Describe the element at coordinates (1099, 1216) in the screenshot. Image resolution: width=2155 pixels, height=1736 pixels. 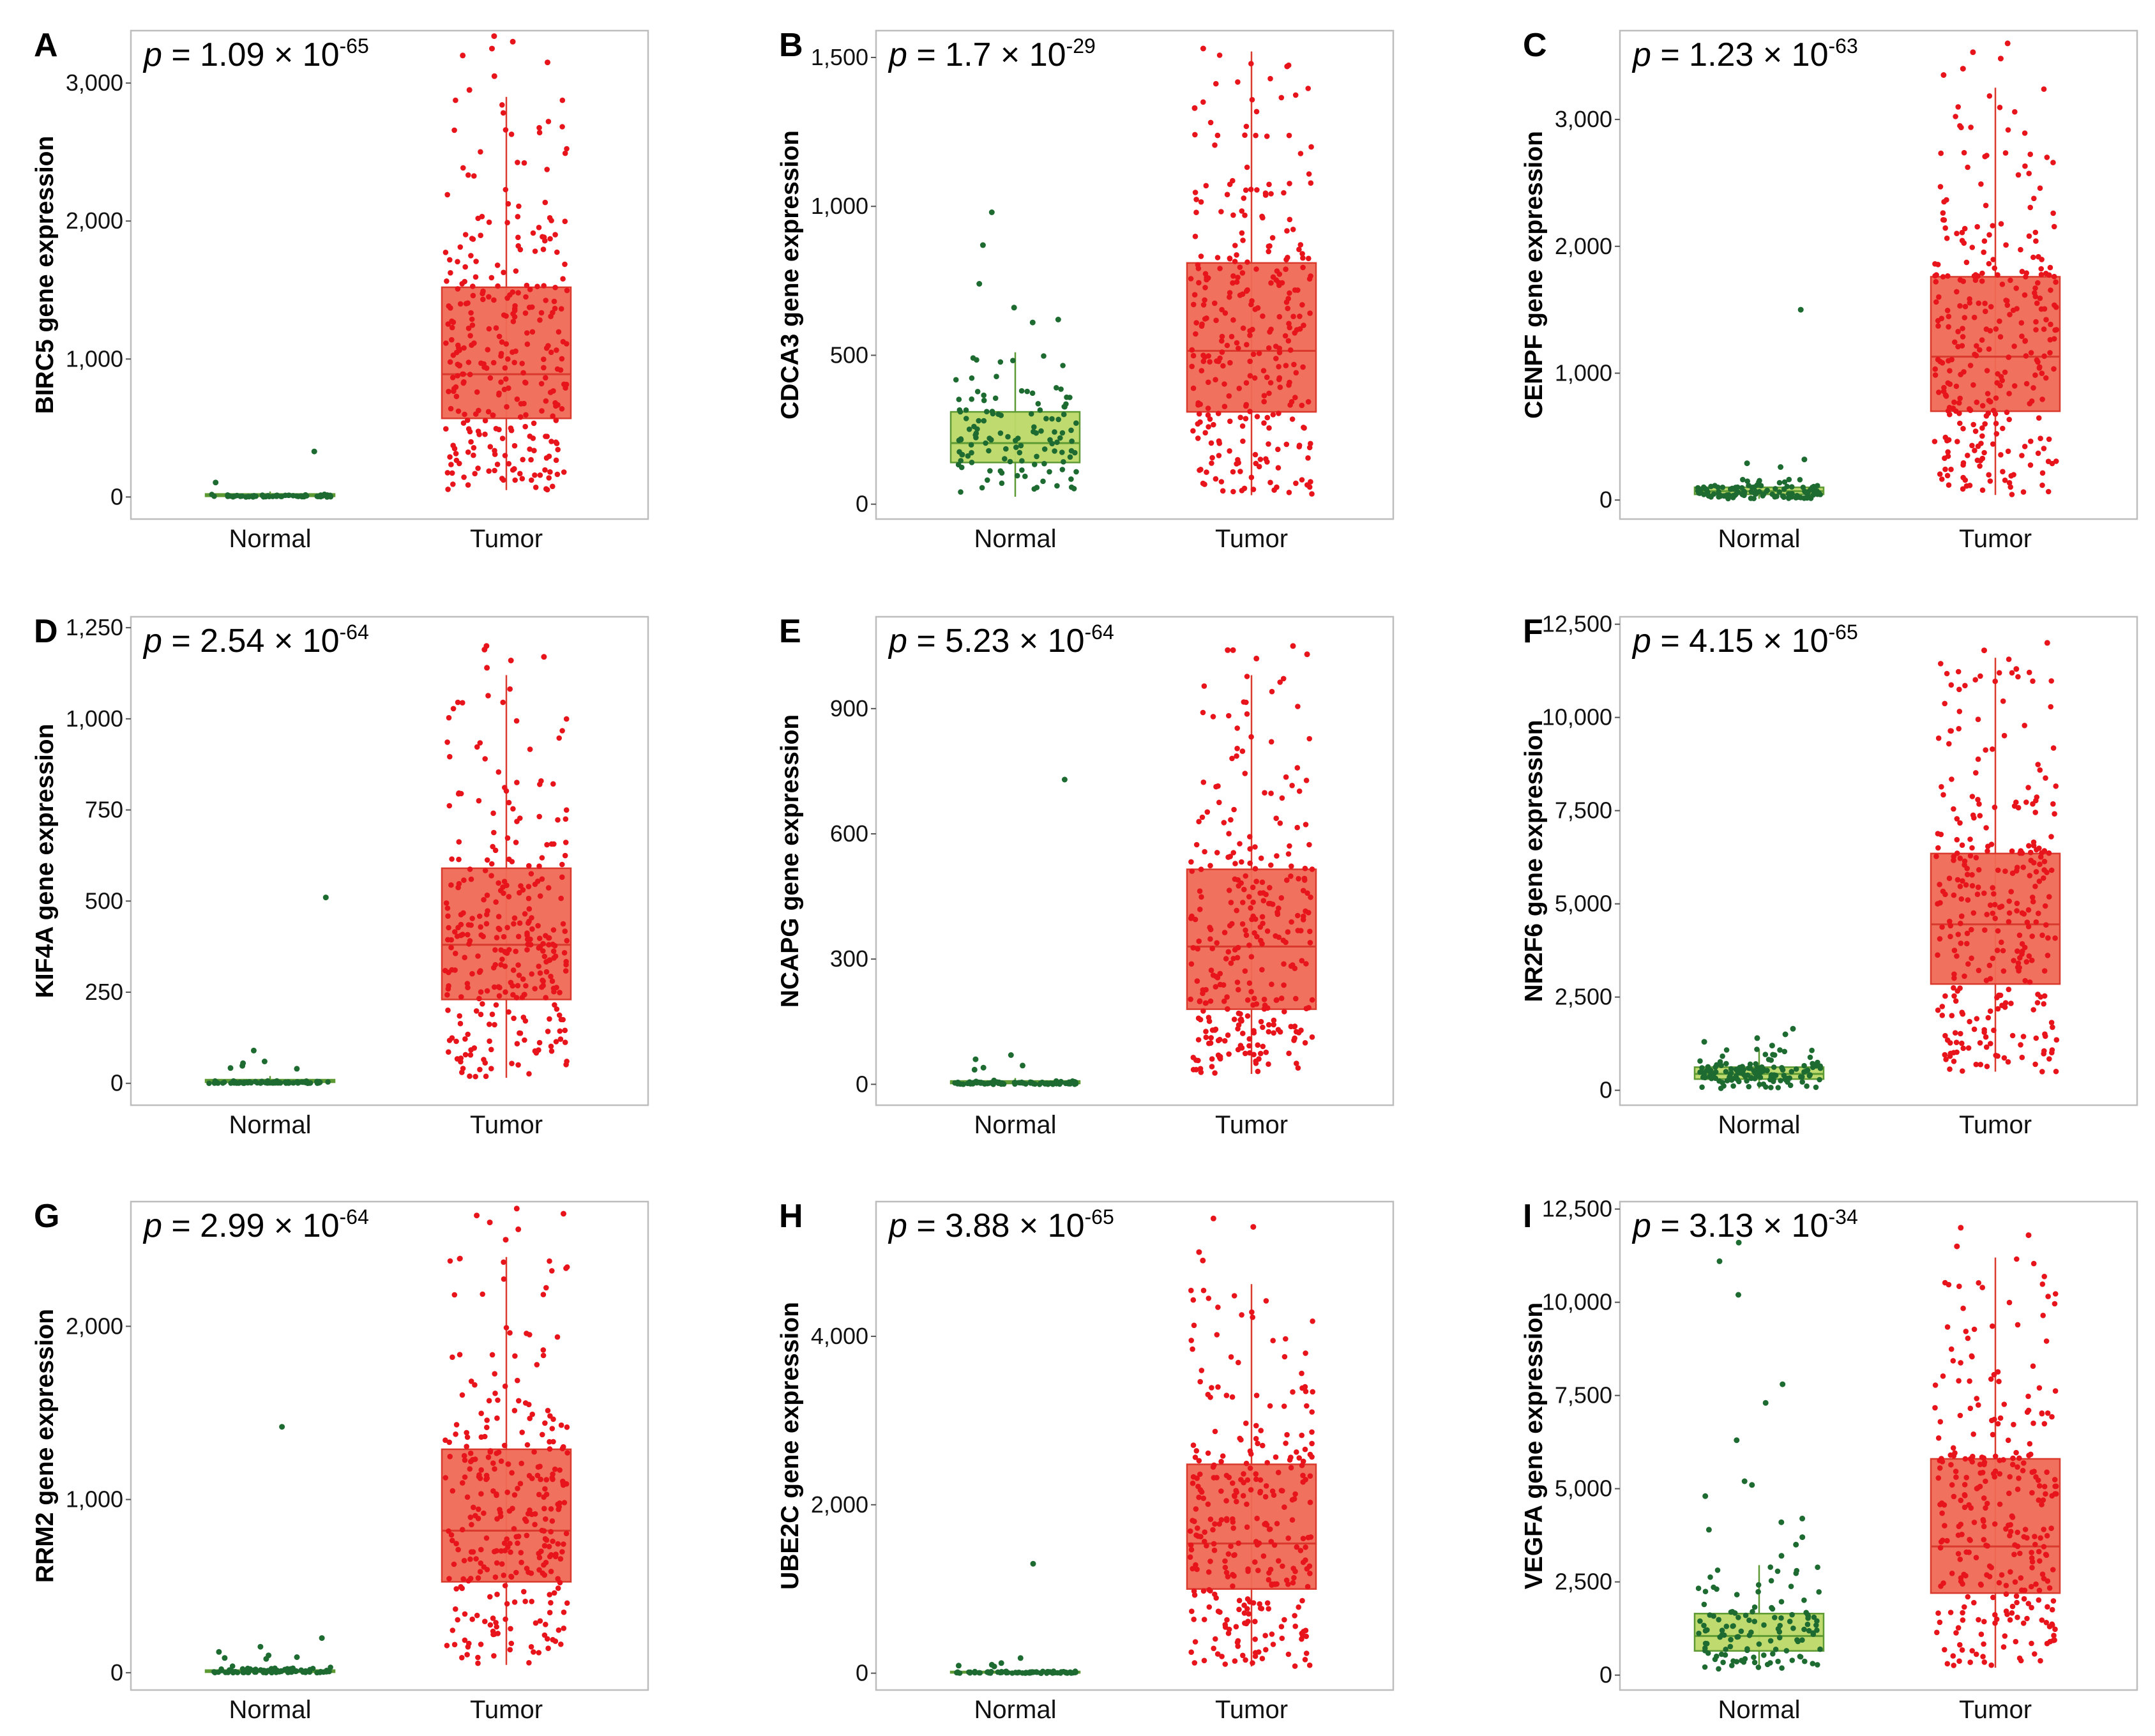
I see `p-exponent: -65` at that location.